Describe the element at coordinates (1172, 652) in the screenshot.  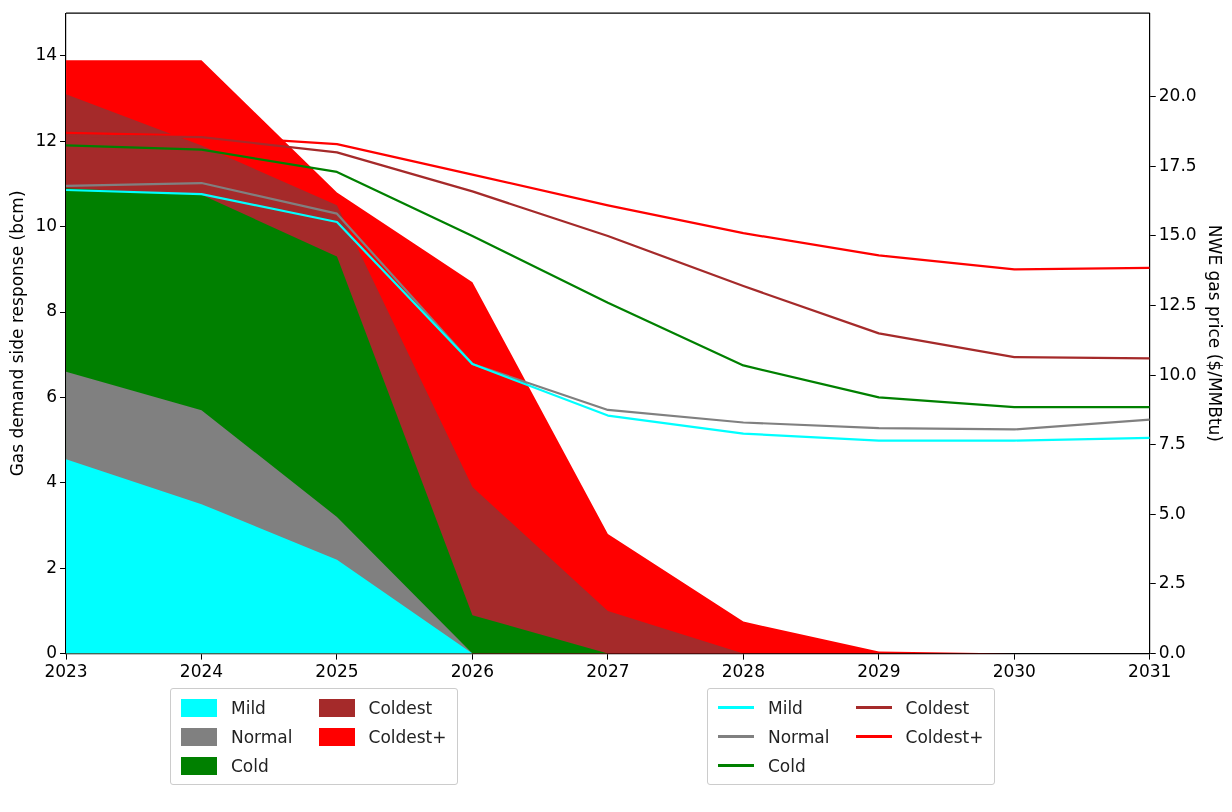
I see `y2-tick-label: 0.0` at that location.